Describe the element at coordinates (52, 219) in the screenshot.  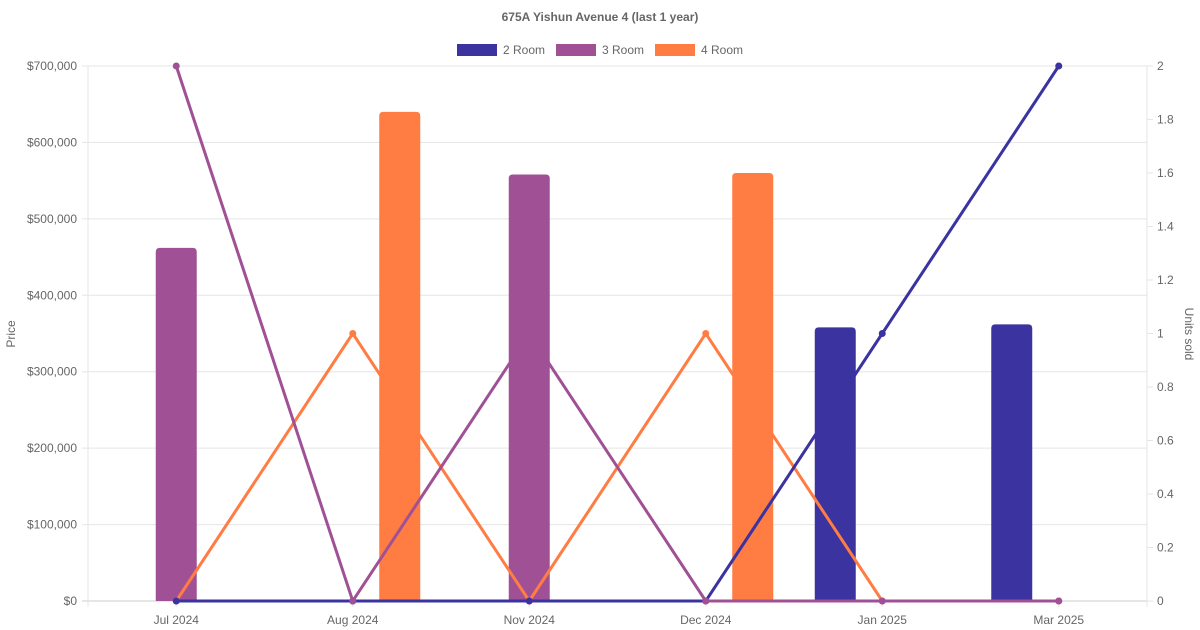
I see `y-tick-label: $500,000` at that location.